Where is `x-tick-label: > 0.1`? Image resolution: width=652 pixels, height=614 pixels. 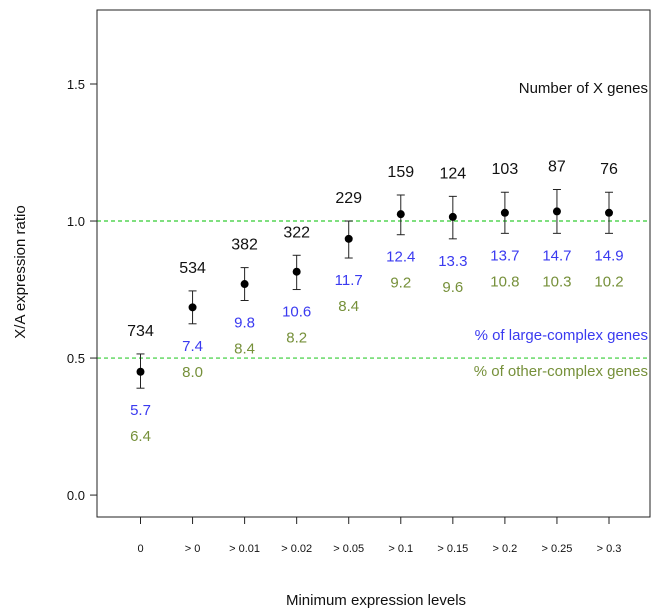
x-tick-label: > 0.1 is located at coordinates (400, 549).